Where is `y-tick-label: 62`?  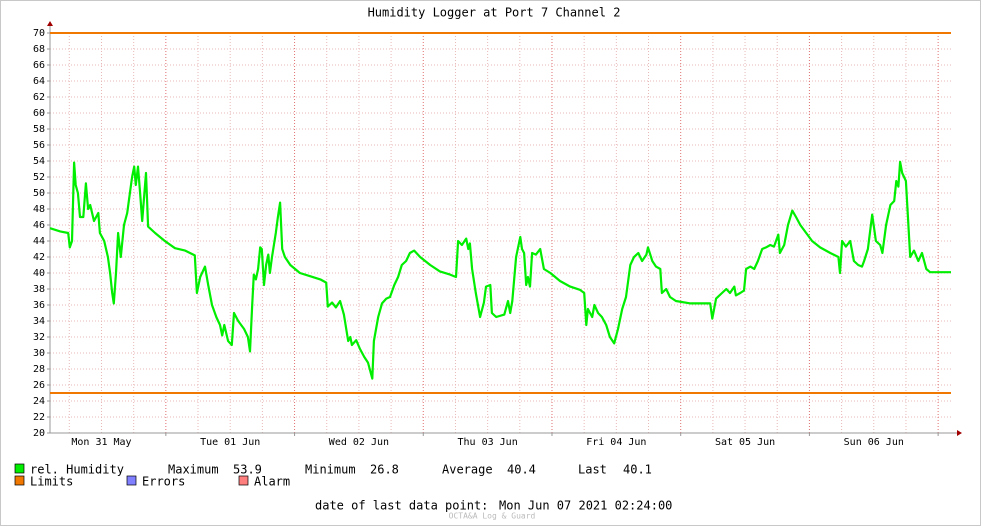 y-tick-label: 62 is located at coordinates (39, 97).